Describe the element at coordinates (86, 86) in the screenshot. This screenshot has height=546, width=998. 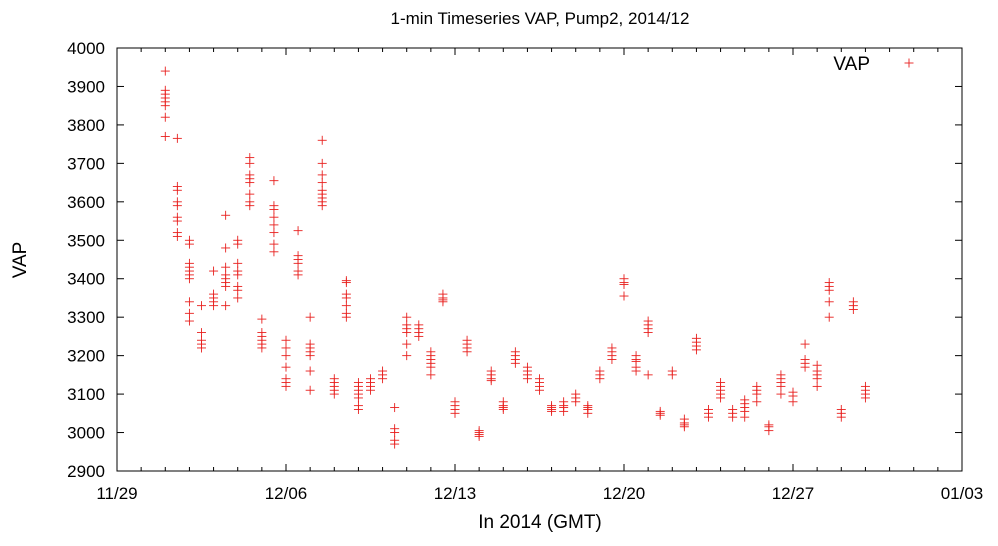
I see `y-tick-label: 3900` at that location.